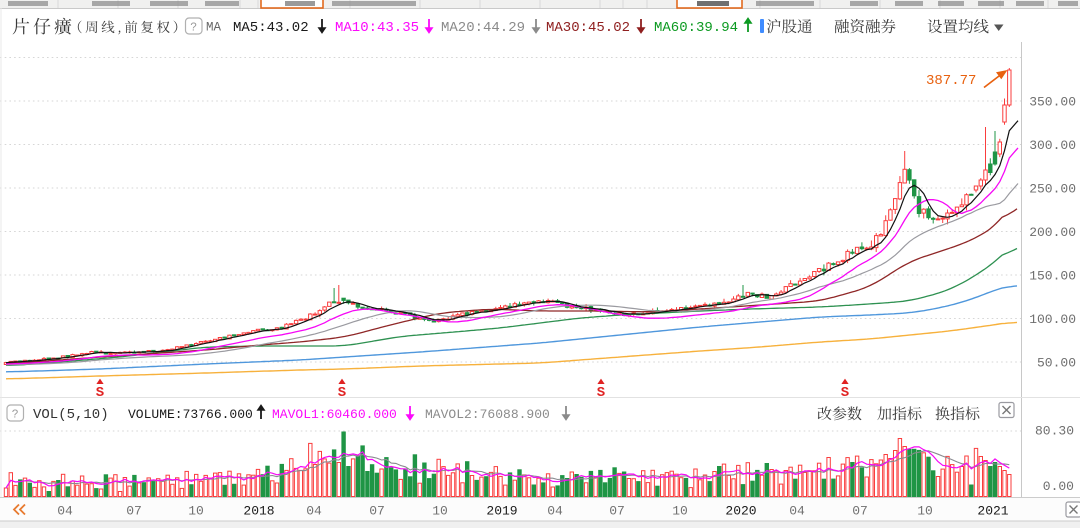 The image size is (1080, 528). I want to click on svg-text: 0.00, so click(1058, 486).